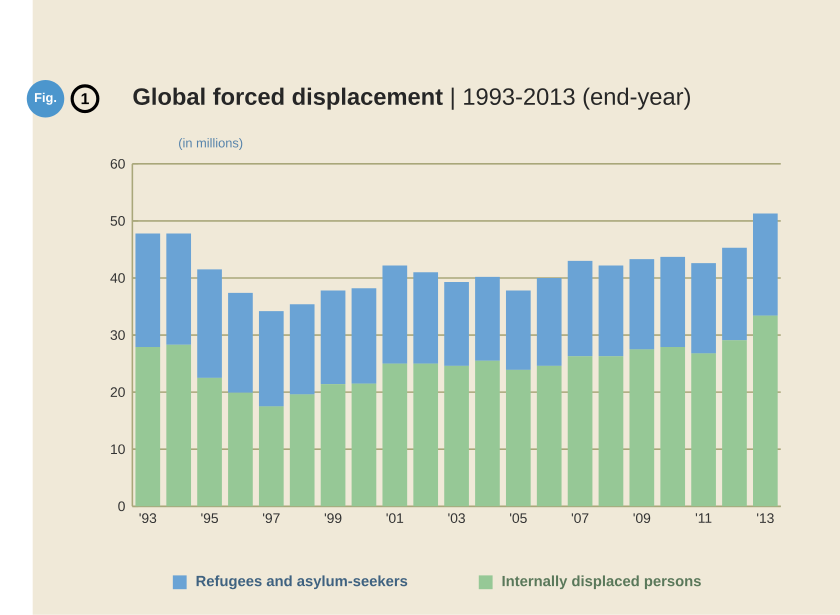  What do you see at coordinates (642, 518) in the screenshot?
I see `x-tick-label: '09` at bounding box center [642, 518].